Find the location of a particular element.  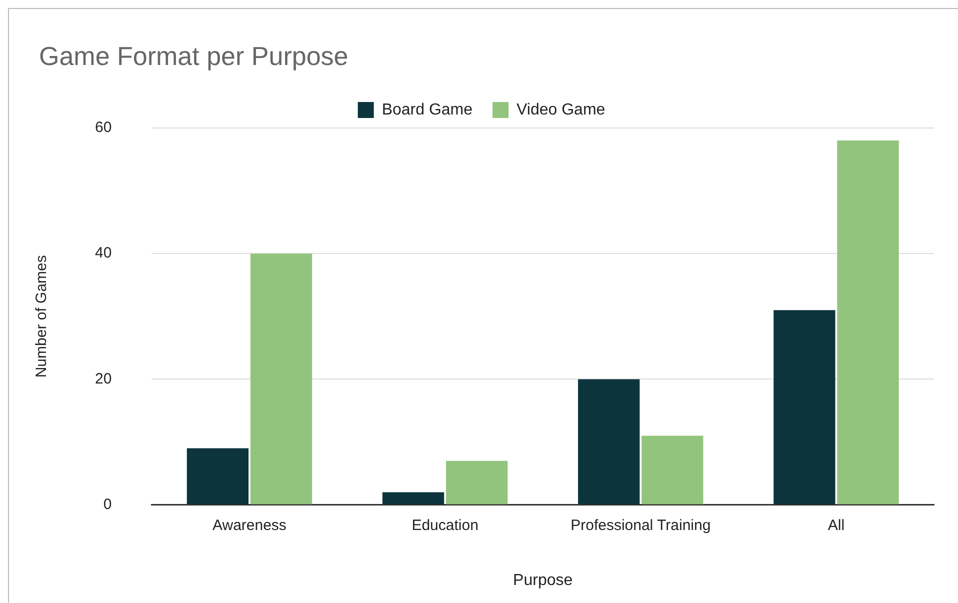

x-tick-label: All is located at coordinates (836, 525).